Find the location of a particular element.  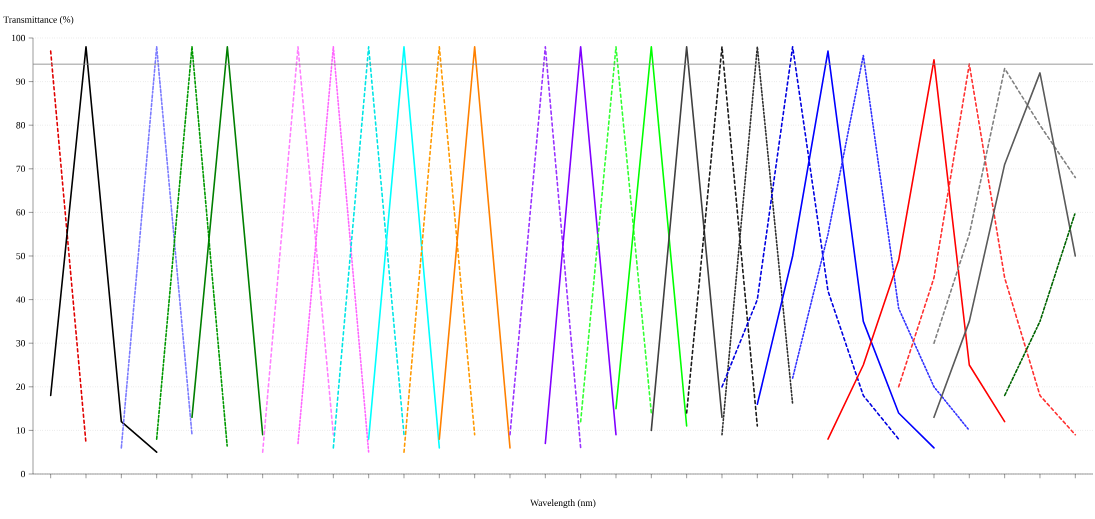

y-tick-label: 40 is located at coordinates (21, 299).